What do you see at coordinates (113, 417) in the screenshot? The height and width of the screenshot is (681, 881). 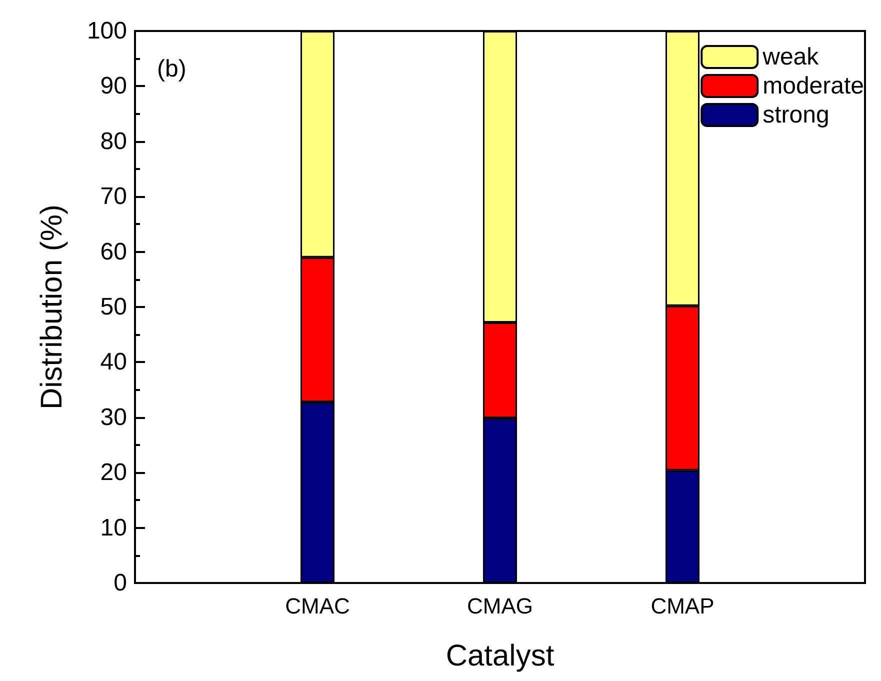 I see `y-tick-label: 30` at bounding box center [113, 417].